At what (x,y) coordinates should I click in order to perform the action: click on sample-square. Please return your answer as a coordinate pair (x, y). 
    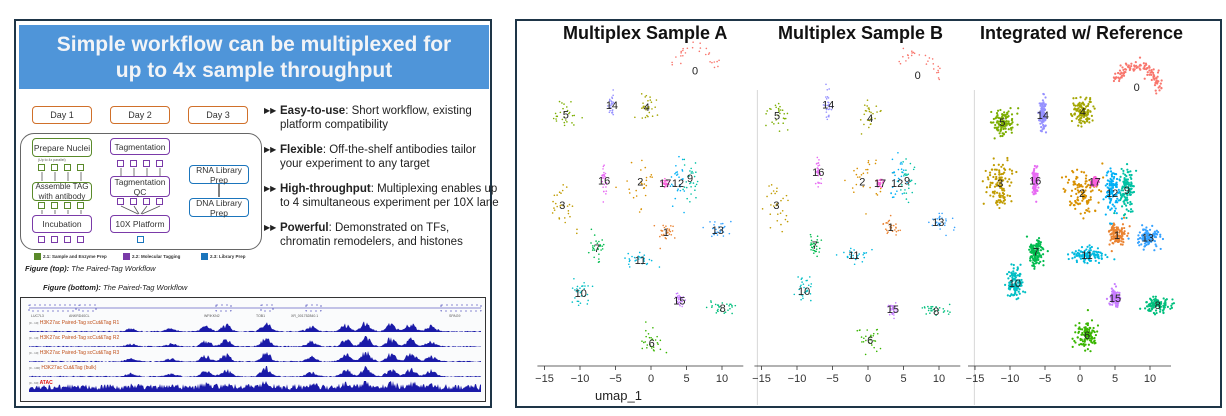
    Looking at the image, I should click on (41, 239).